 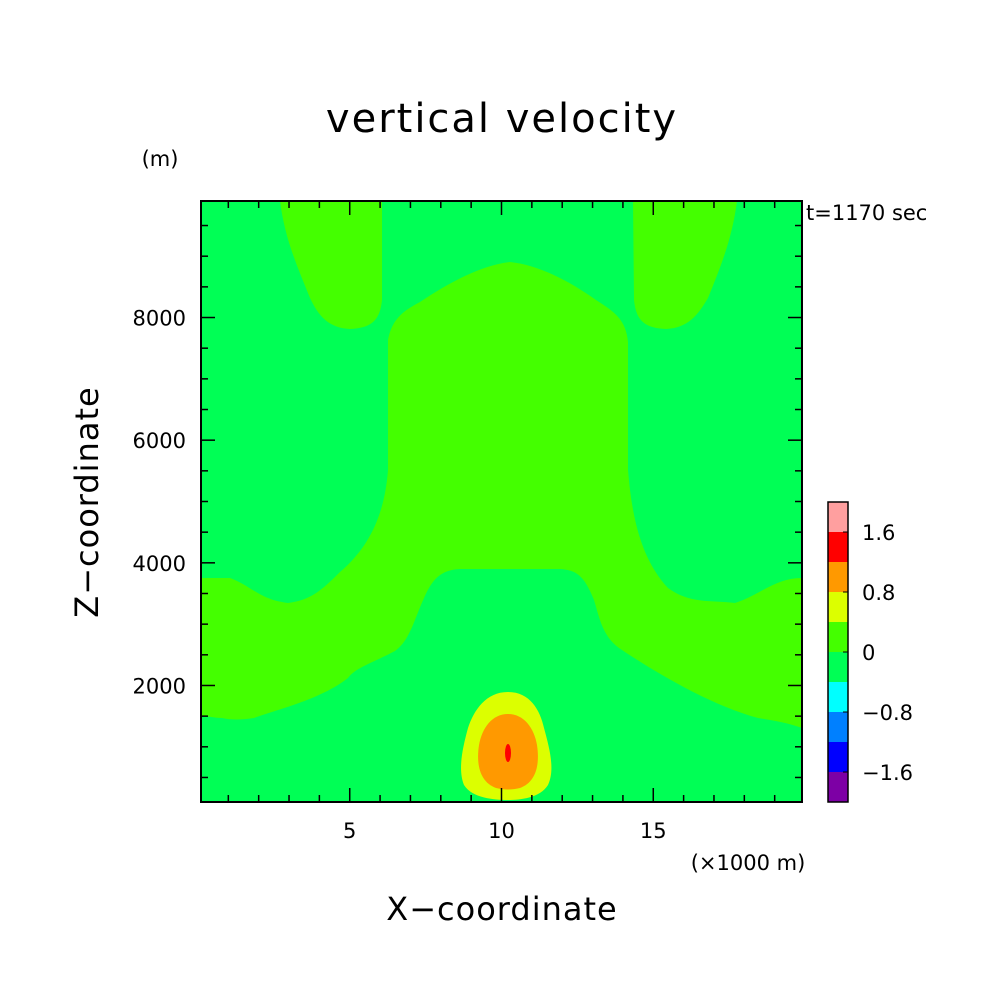 I want to click on colorbar-tick-label: −1.6, so click(x=887, y=773).